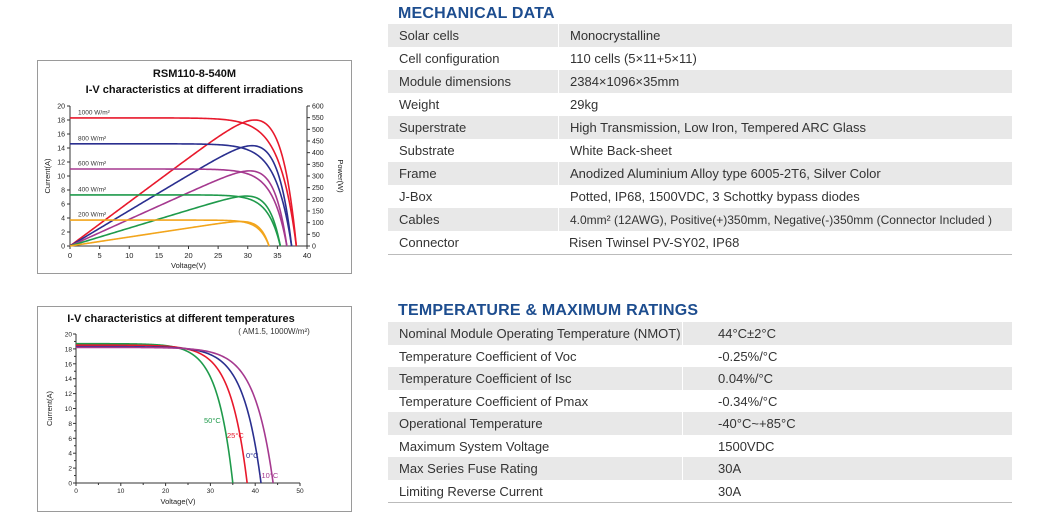  What do you see at coordinates (218, 255) in the screenshot?
I see `x-tick-label: 25` at bounding box center [218, 255].